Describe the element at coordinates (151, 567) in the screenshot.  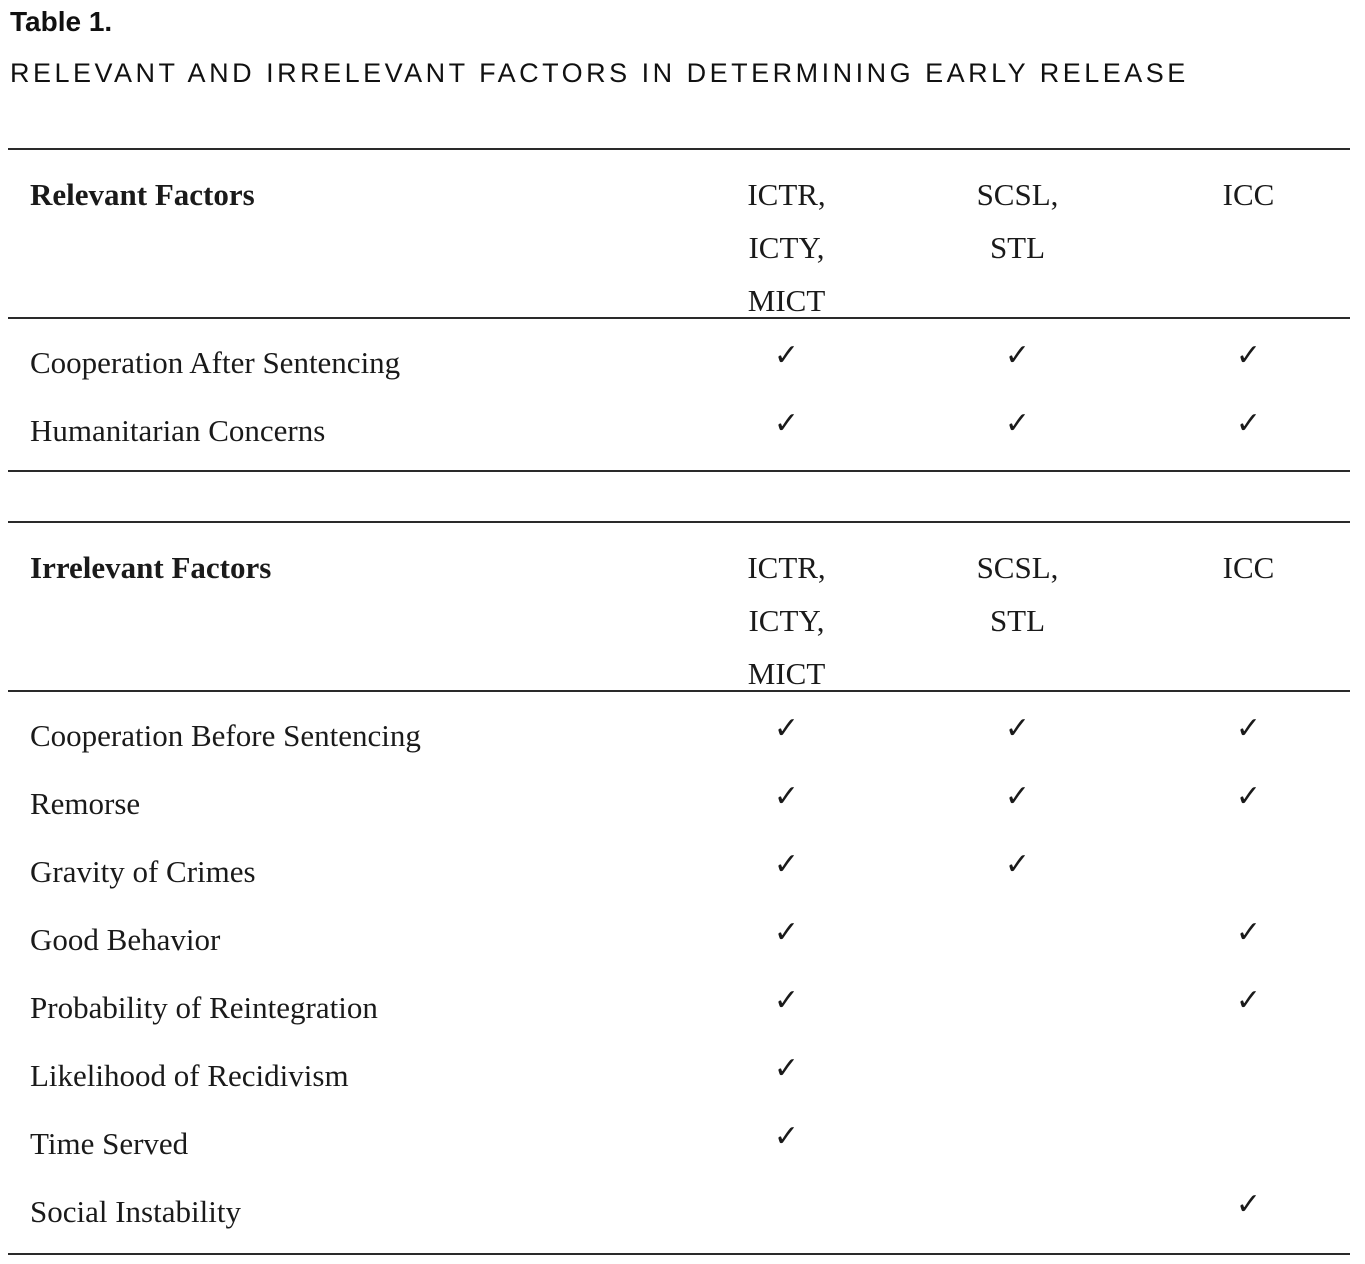
I see `header-factors: Irrelevant Factors` at that location.